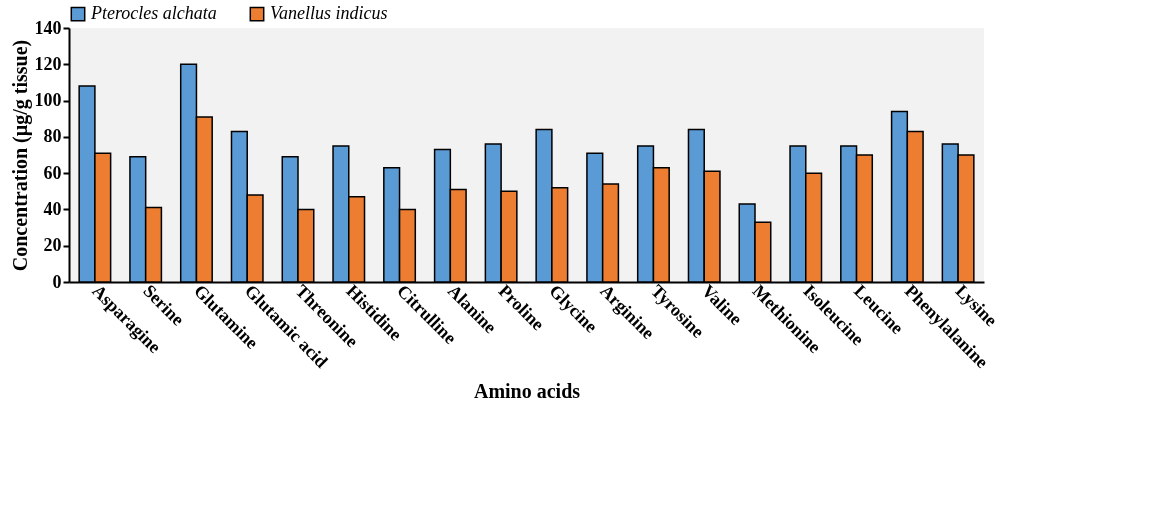  Describe the element at coordinates (48, 63) in the screenshot. I see `y-tick-label: 120` at that location.